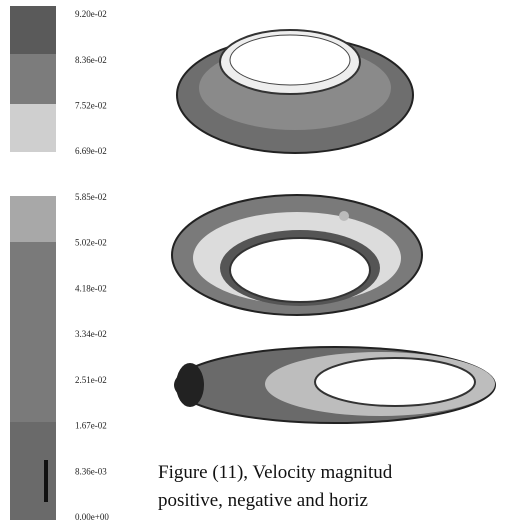 The image size is (505, 525). Describe the element at coordinates (263, 500) in the screenshot. I see `caption-line: positive, negative and horiz` at that location.